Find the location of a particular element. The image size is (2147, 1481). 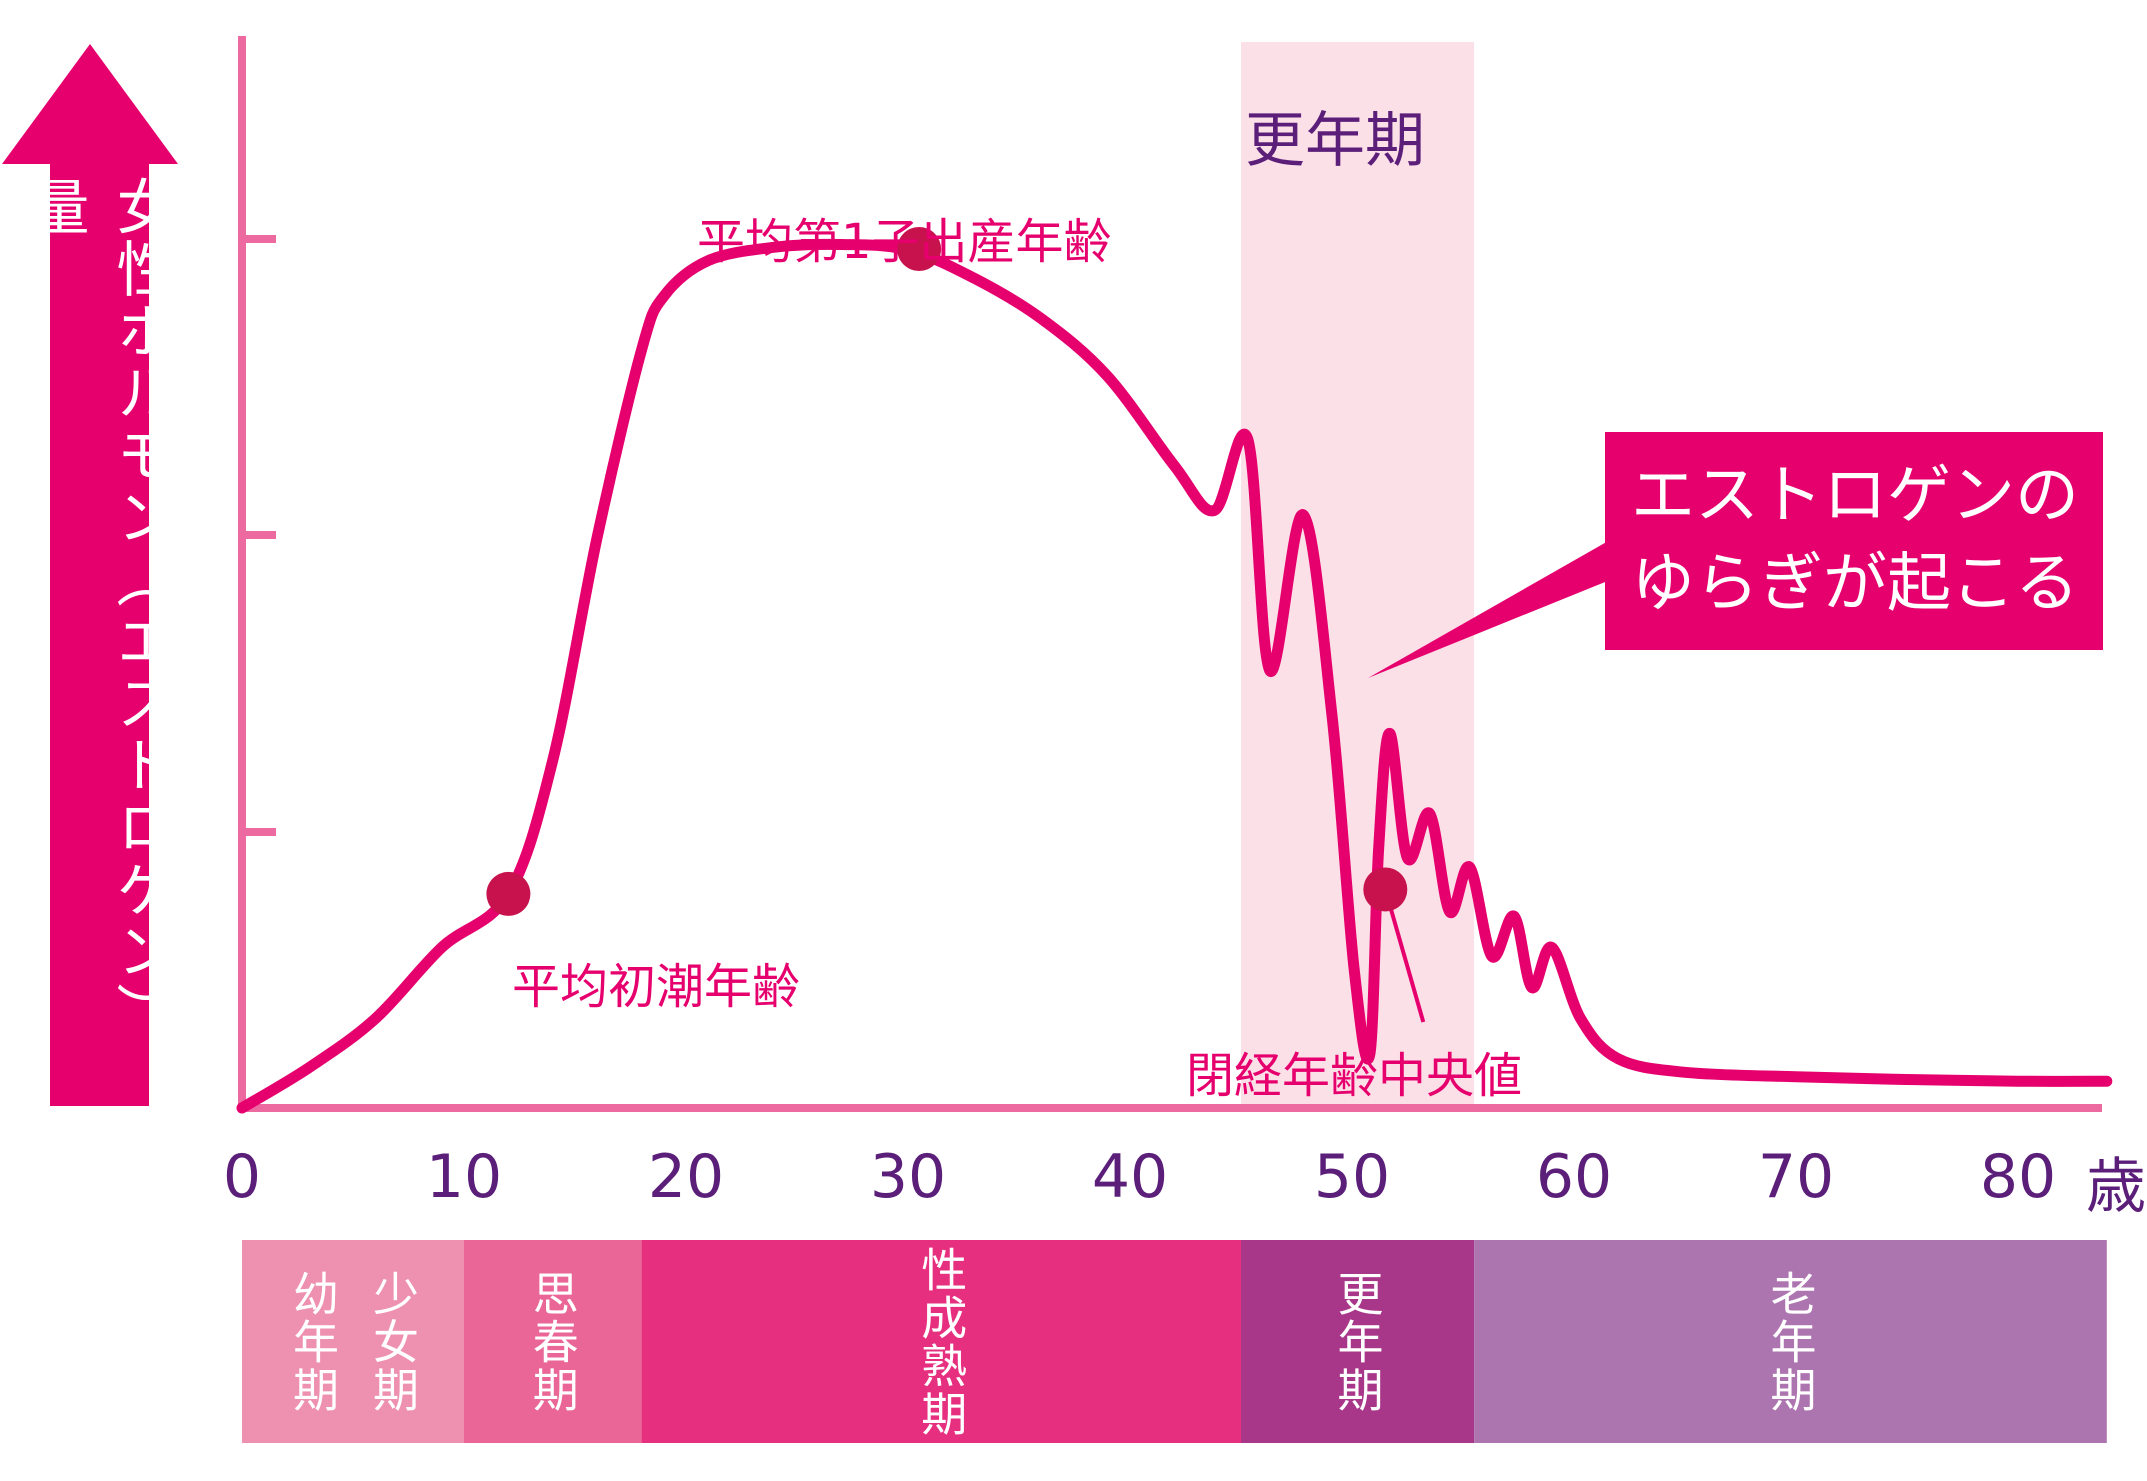

y-axis-label: 女性ホルモン（エストロゲン）量 is located at coordinates (97, 610).